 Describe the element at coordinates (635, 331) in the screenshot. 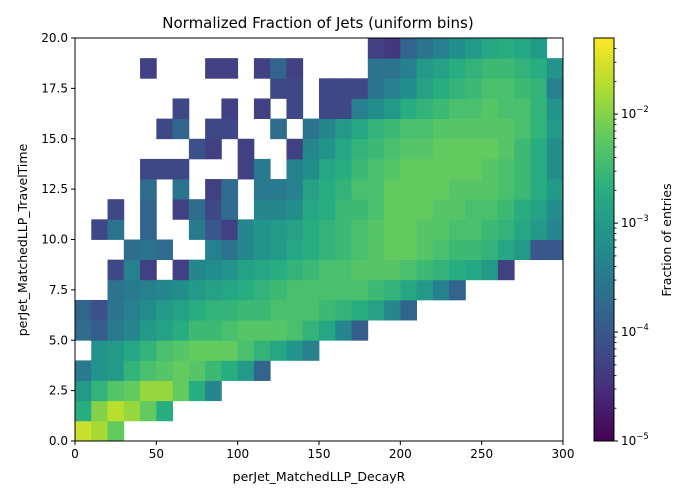

I see `colorbar-tick-label: 10⁻⁴` at that location.